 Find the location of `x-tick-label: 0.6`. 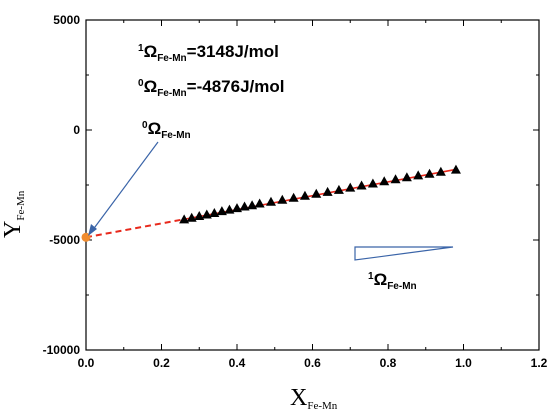

x-tick-label: 0.6 is located at coordinates (312, 363).